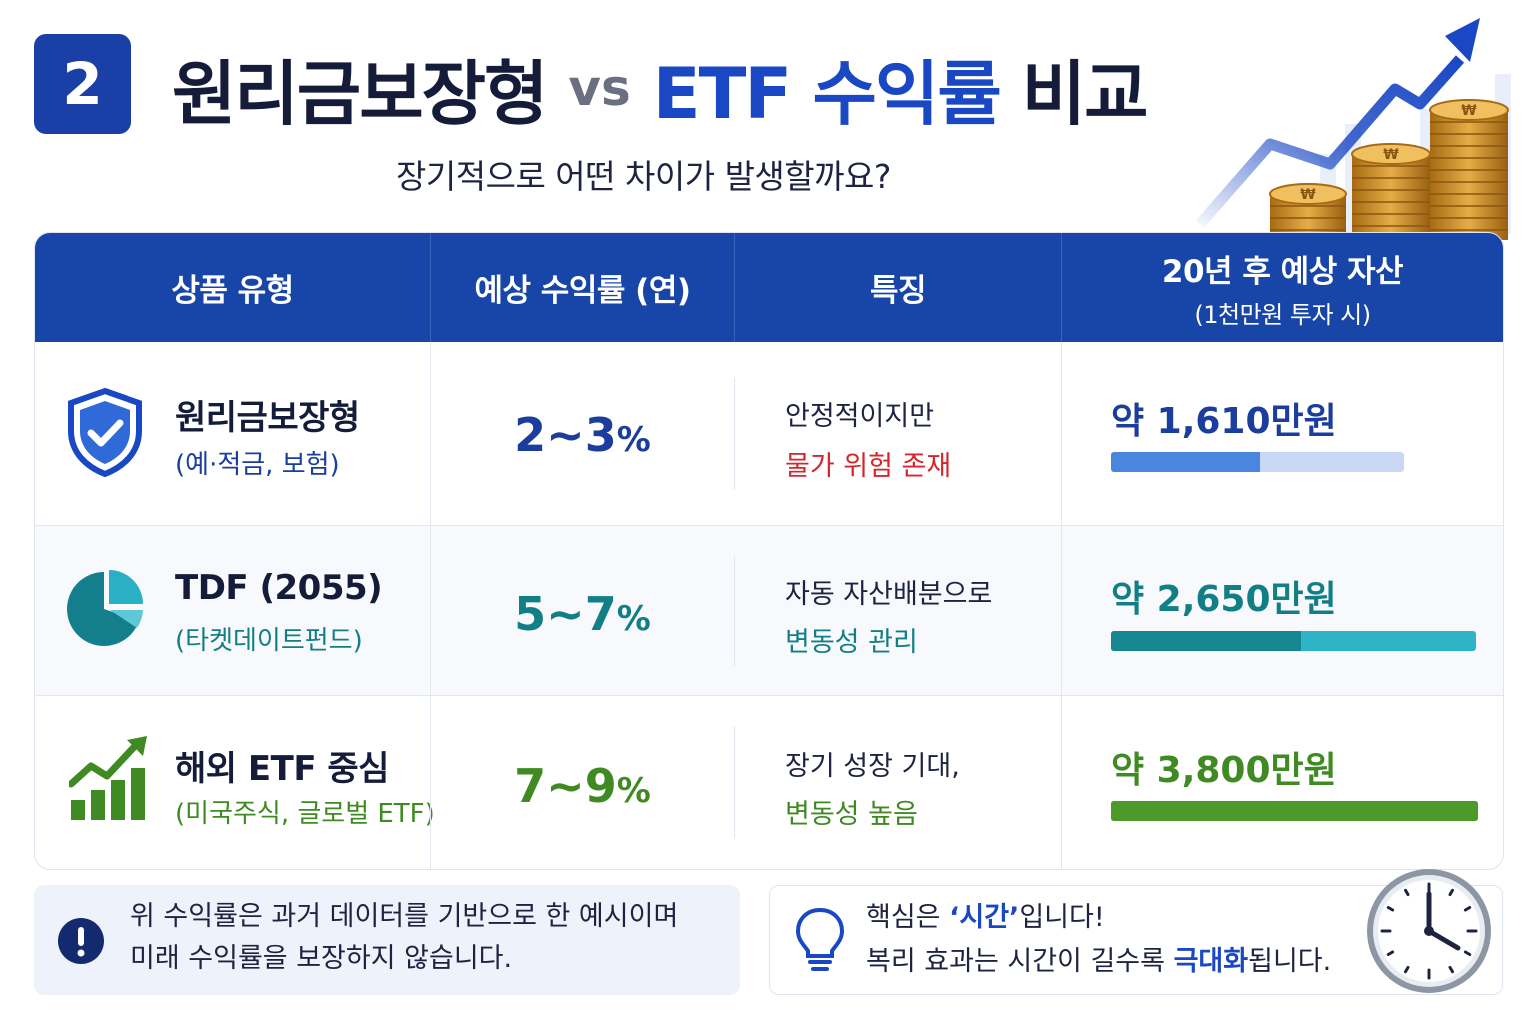 Image resolution: width=1536 pixels, height=1024 pixels. What do you see at coordinates (360, 93) in the screenshot?
I see `title-guaranteed: 원리금보장형` at bounding box center [360, 93].